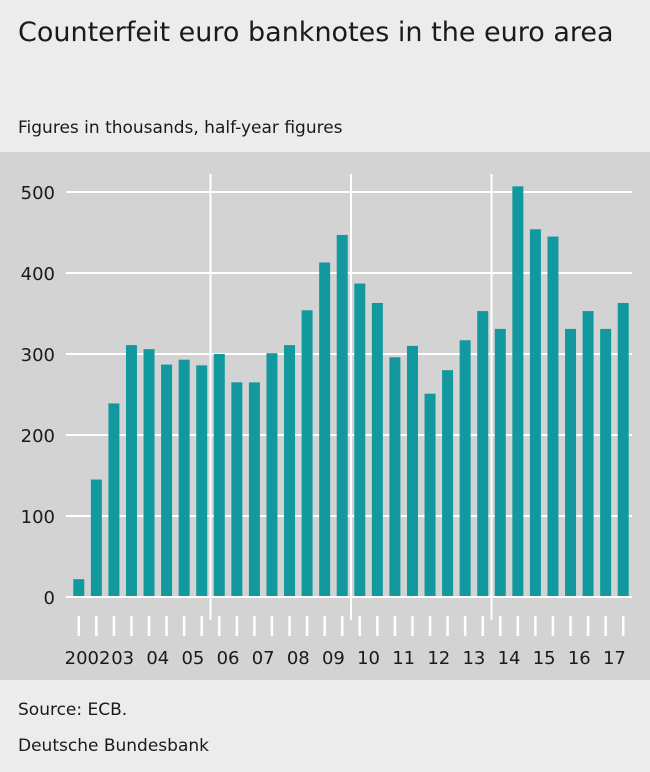 The height and width of the screenshot is (772, 650). I want to click on x-tick-label: 07, so click(263, 658).